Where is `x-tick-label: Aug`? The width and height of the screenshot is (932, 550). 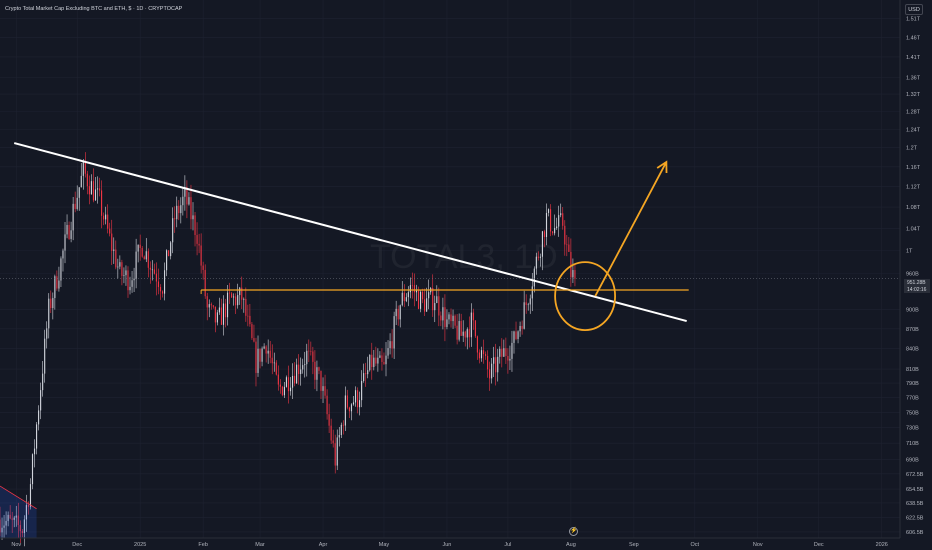
x-tick-label: Aug is located at coordinates (571, 545).